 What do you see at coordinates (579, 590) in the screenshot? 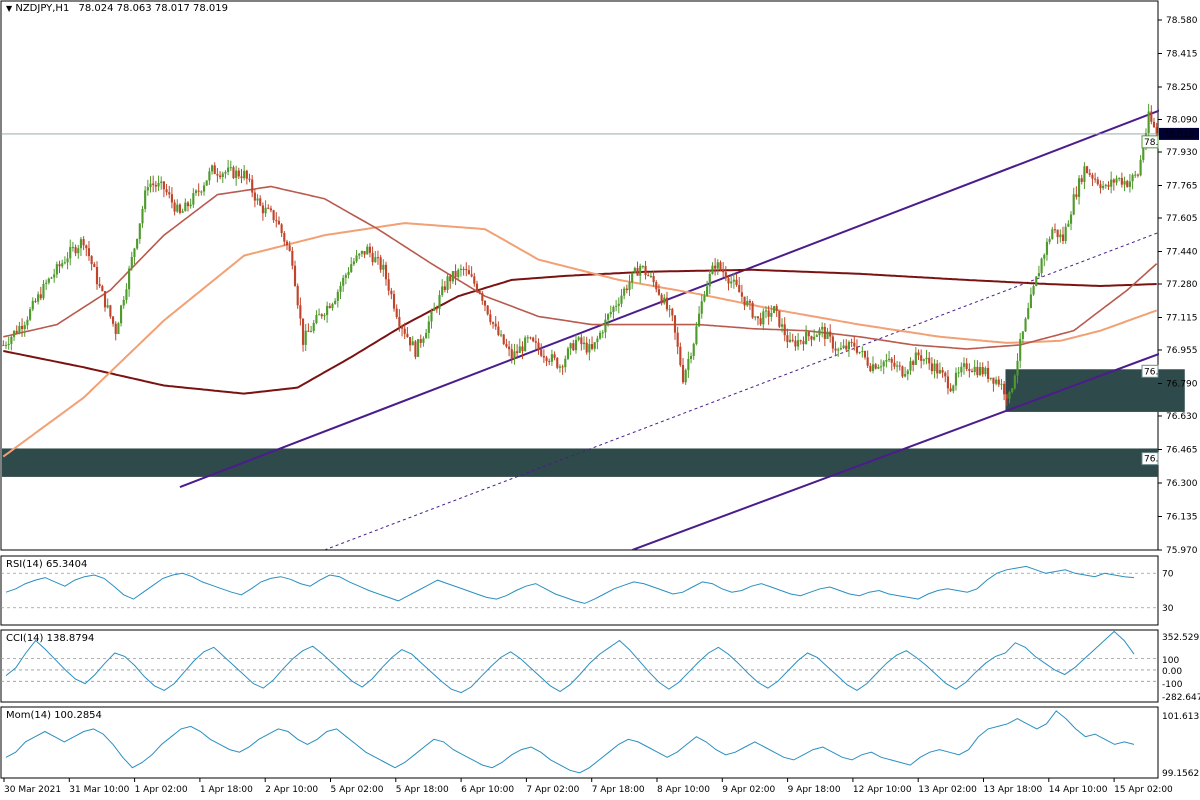
I see `rsi-panel-frame` at bounding box center [579, 590].